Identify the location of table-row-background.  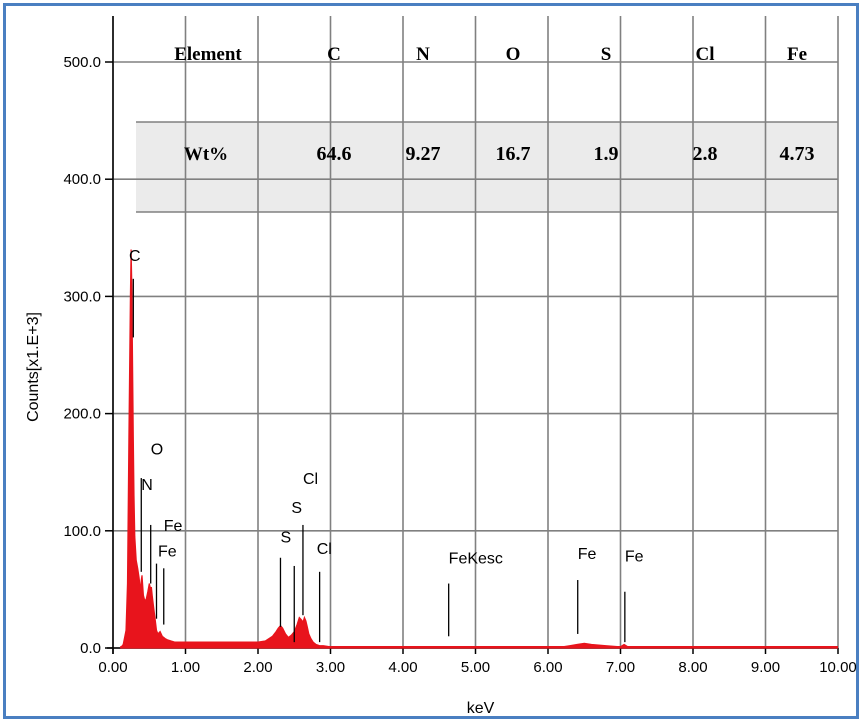
(487, 167).